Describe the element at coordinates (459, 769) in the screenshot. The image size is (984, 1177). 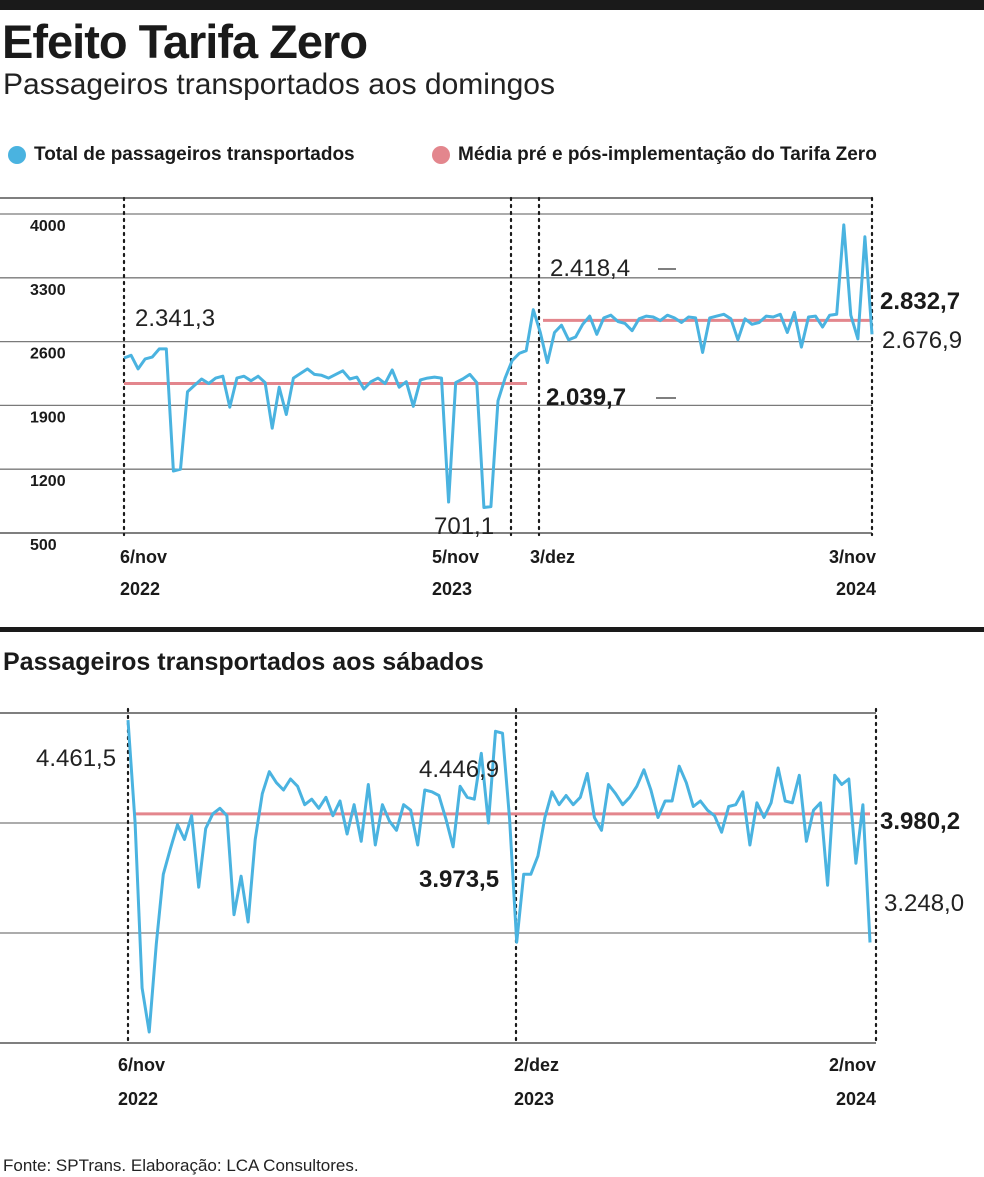
I see `annotation-label: 4.446,9` at that location.